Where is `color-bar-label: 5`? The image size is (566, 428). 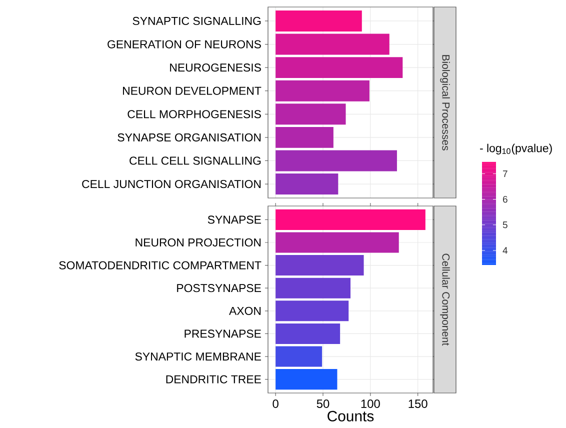
color-bar-label: 5 is located at coordinates (505, 225).